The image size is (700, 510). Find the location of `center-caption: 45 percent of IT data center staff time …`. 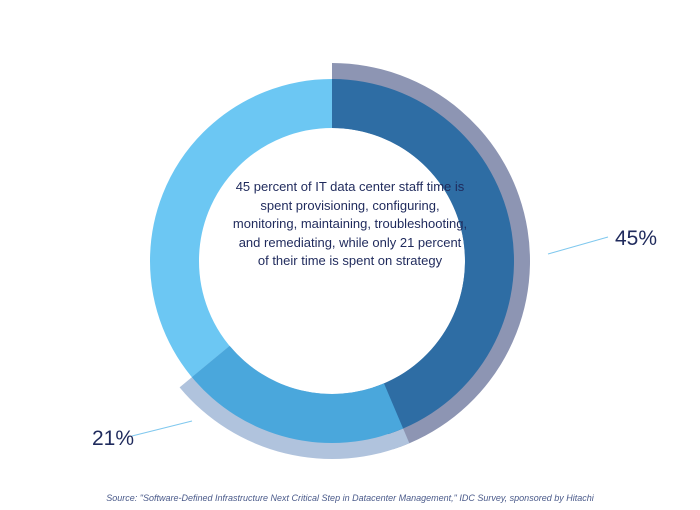

center-caption: 45 percent of IT data center staff time … is located at coordinates (350, 223).